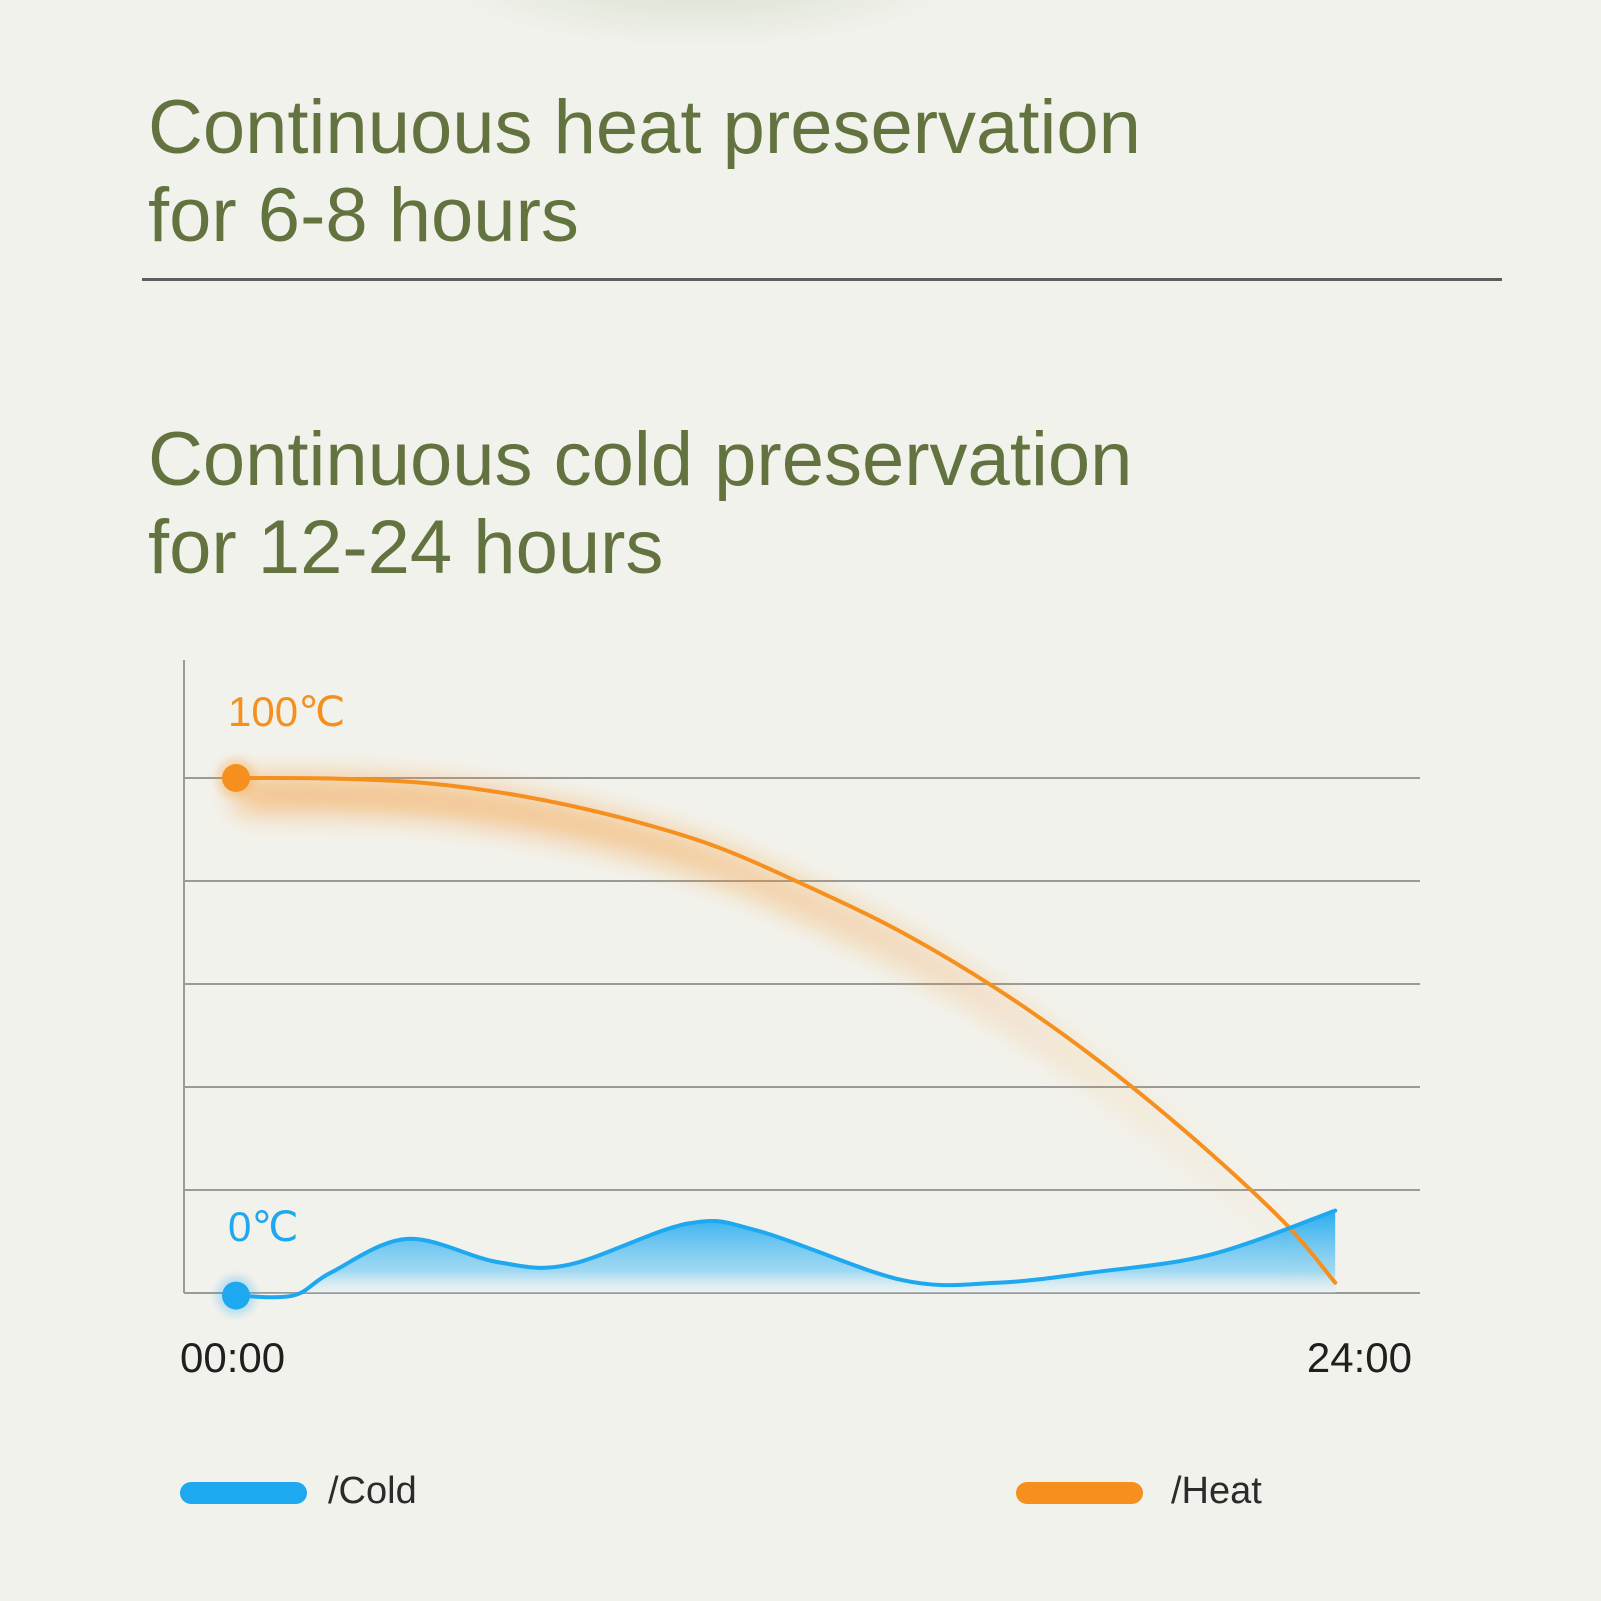 This screenshot has width=1601, height=1601. Describe the element at coordinates (363, 215) in the screenshot. I see `heat-heading-line-2: for 6-8 hours` at that location.